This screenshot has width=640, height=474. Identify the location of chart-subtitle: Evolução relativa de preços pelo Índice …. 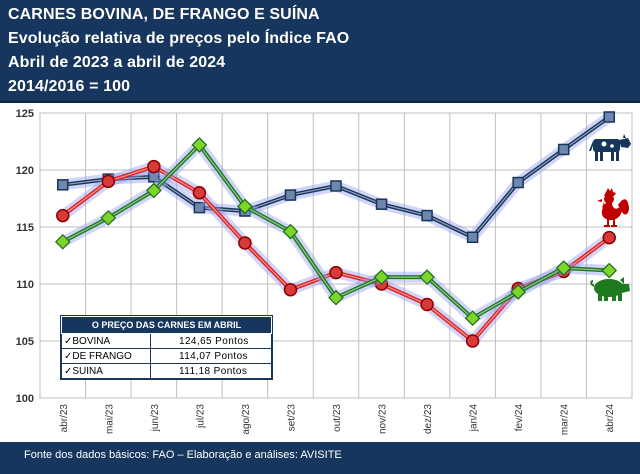
(179, 38).